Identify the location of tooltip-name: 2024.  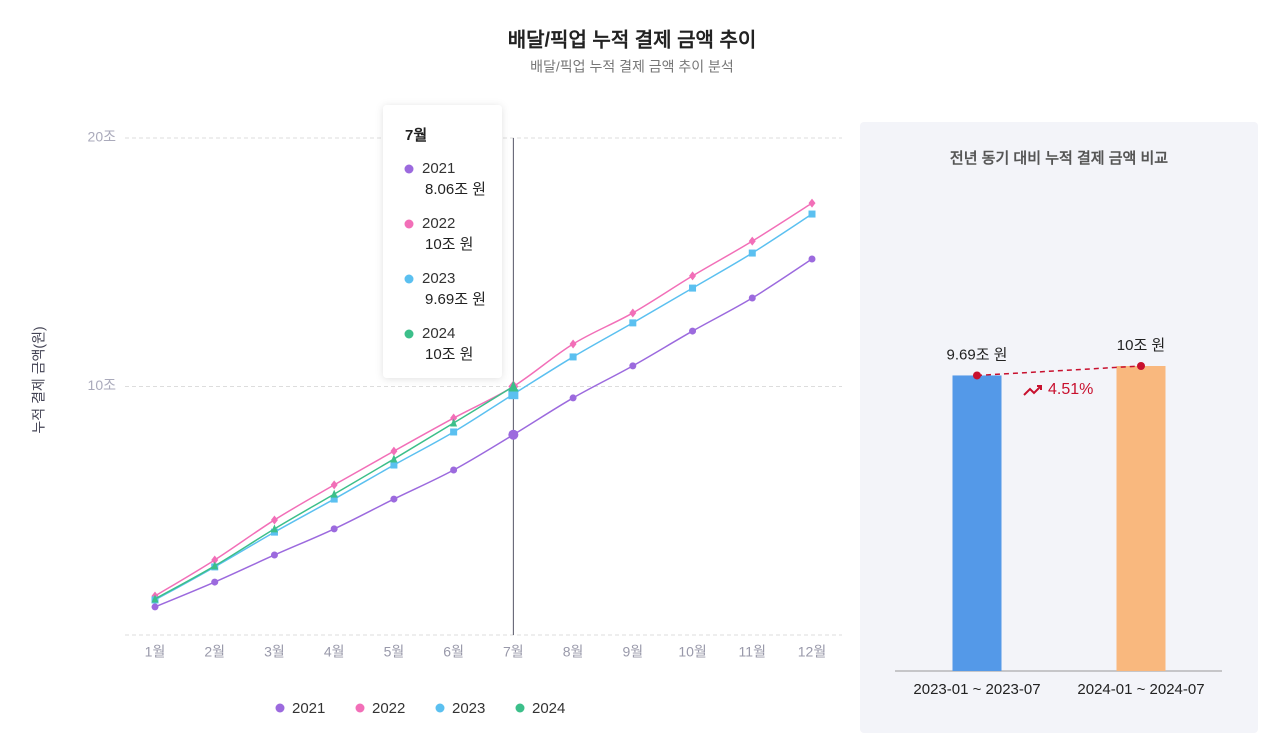
(438, 333).